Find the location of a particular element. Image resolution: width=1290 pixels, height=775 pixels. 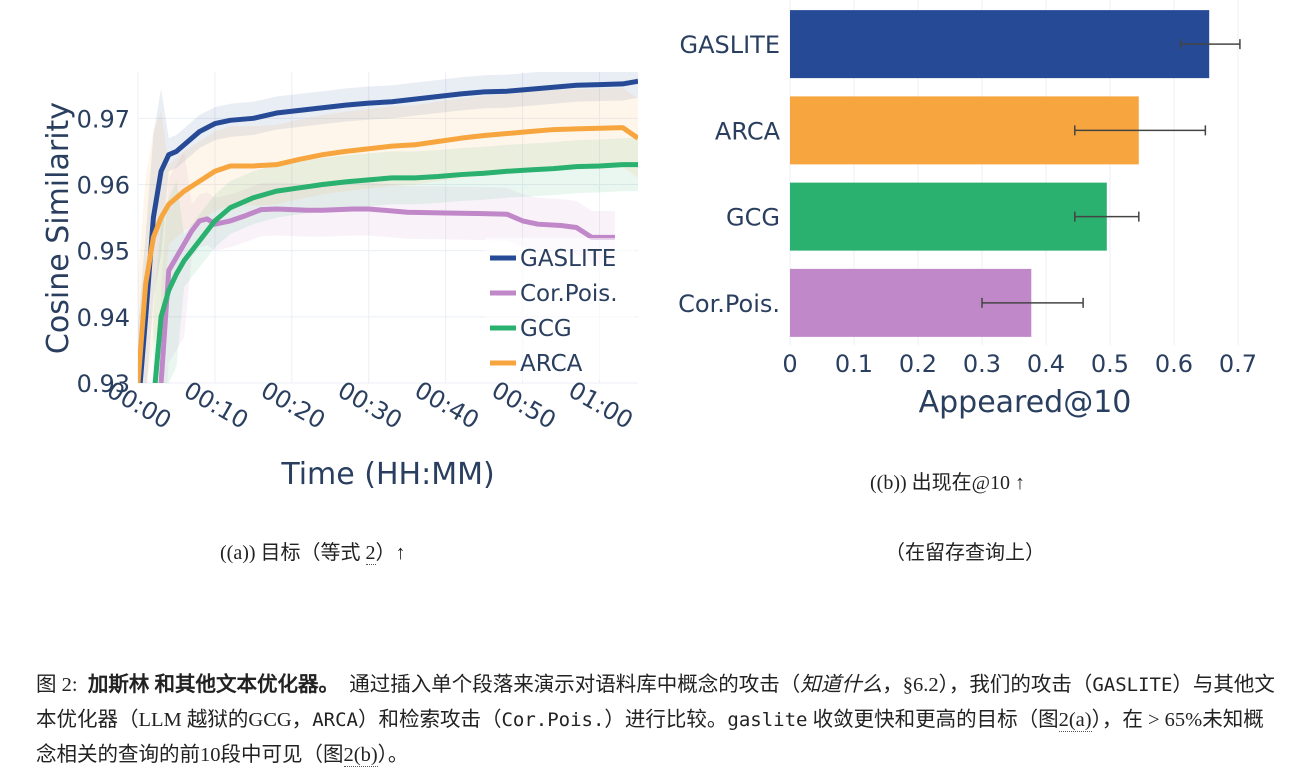

caption-title: 加斯林 和其他文本优化器。 is located at coordinates (213, 685).